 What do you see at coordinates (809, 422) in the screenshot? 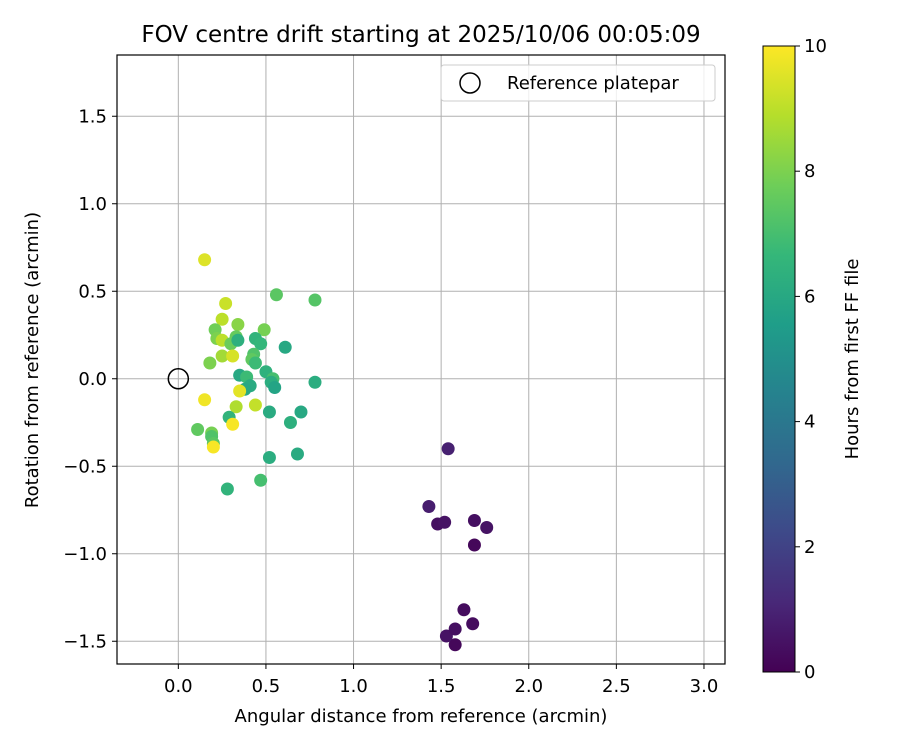
I see `colorbar-tick-label: 4` at bounding box center [809, 422].